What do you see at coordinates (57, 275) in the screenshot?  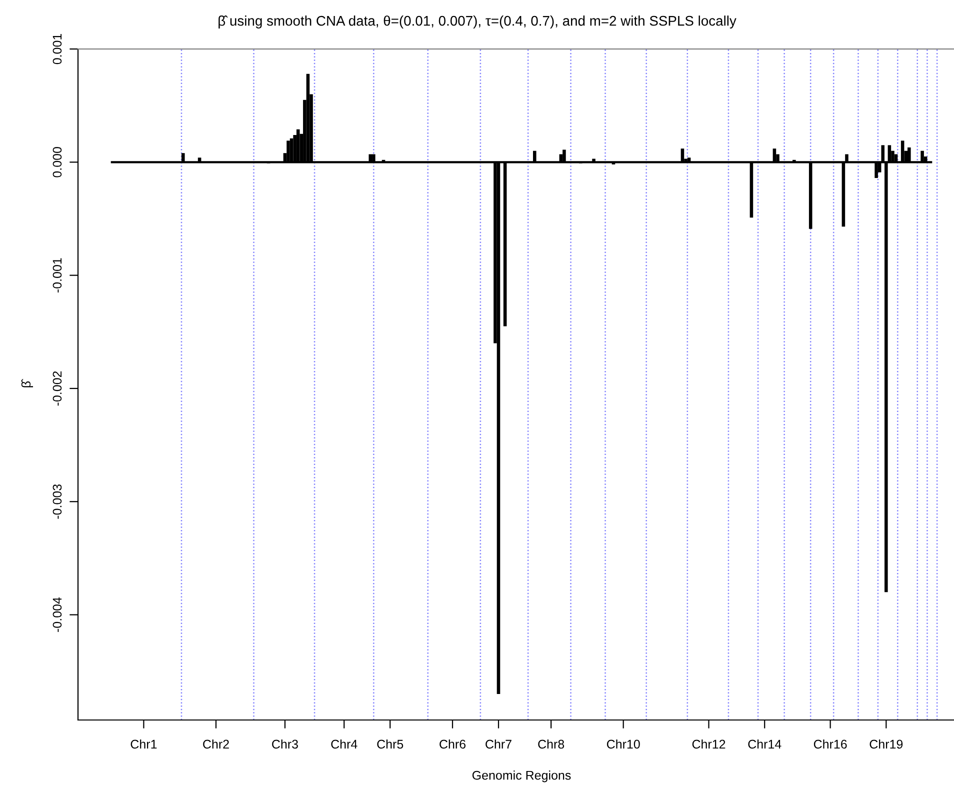 I see `y-tick-label: -0.001` at bounding box center [57, 275].